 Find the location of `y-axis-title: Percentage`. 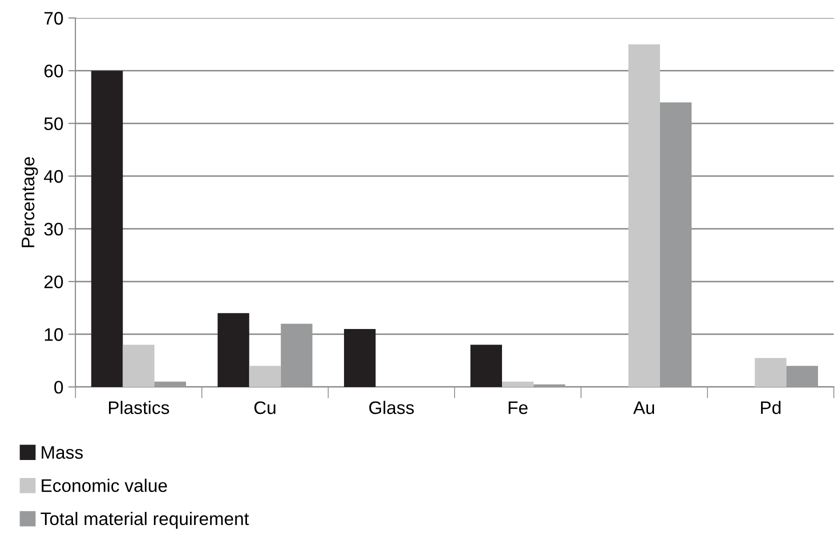

y-axis-title: Percentage is located at coordinates (30, 202).